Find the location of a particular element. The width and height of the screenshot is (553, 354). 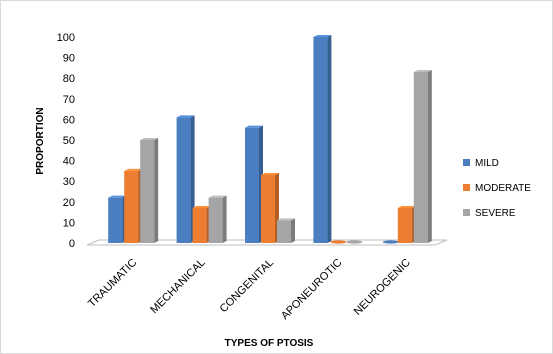

bar-moderate-aponeurotic is located at coordinates (338, 242).